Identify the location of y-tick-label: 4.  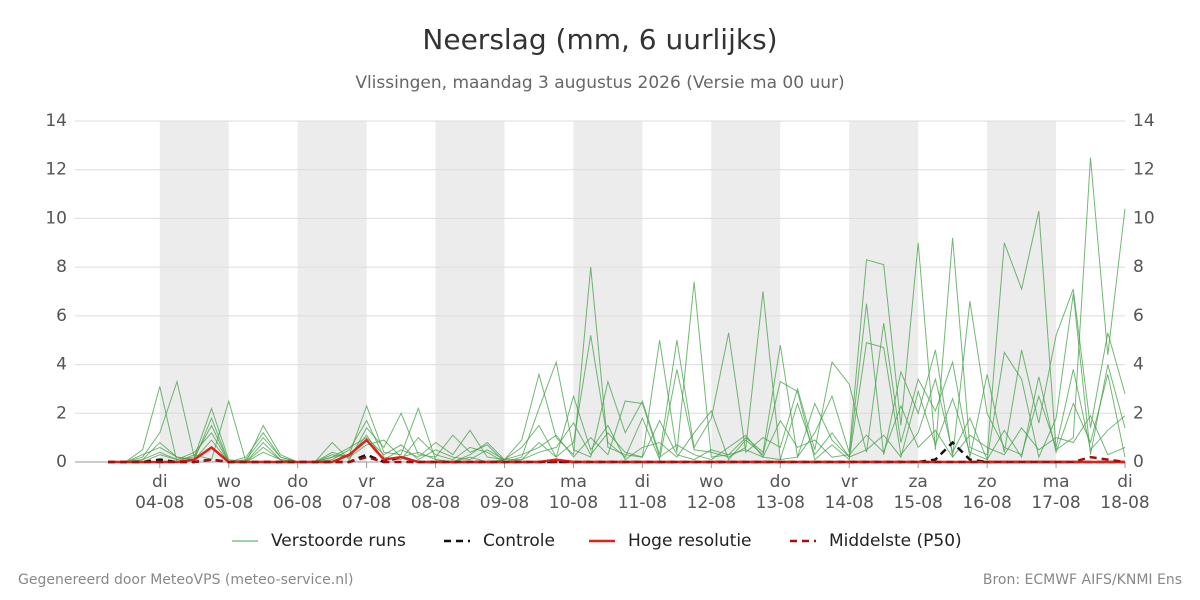
(61, 365).